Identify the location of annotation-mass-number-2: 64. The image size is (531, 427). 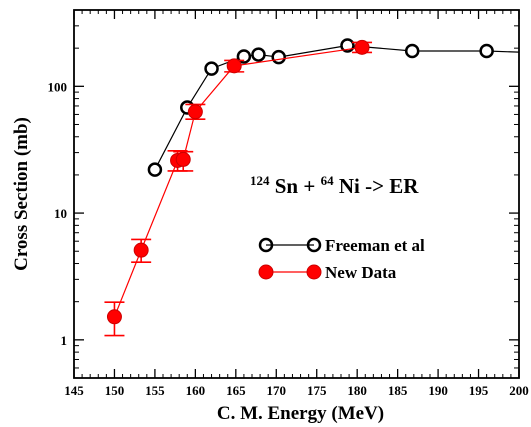
(328, 180).